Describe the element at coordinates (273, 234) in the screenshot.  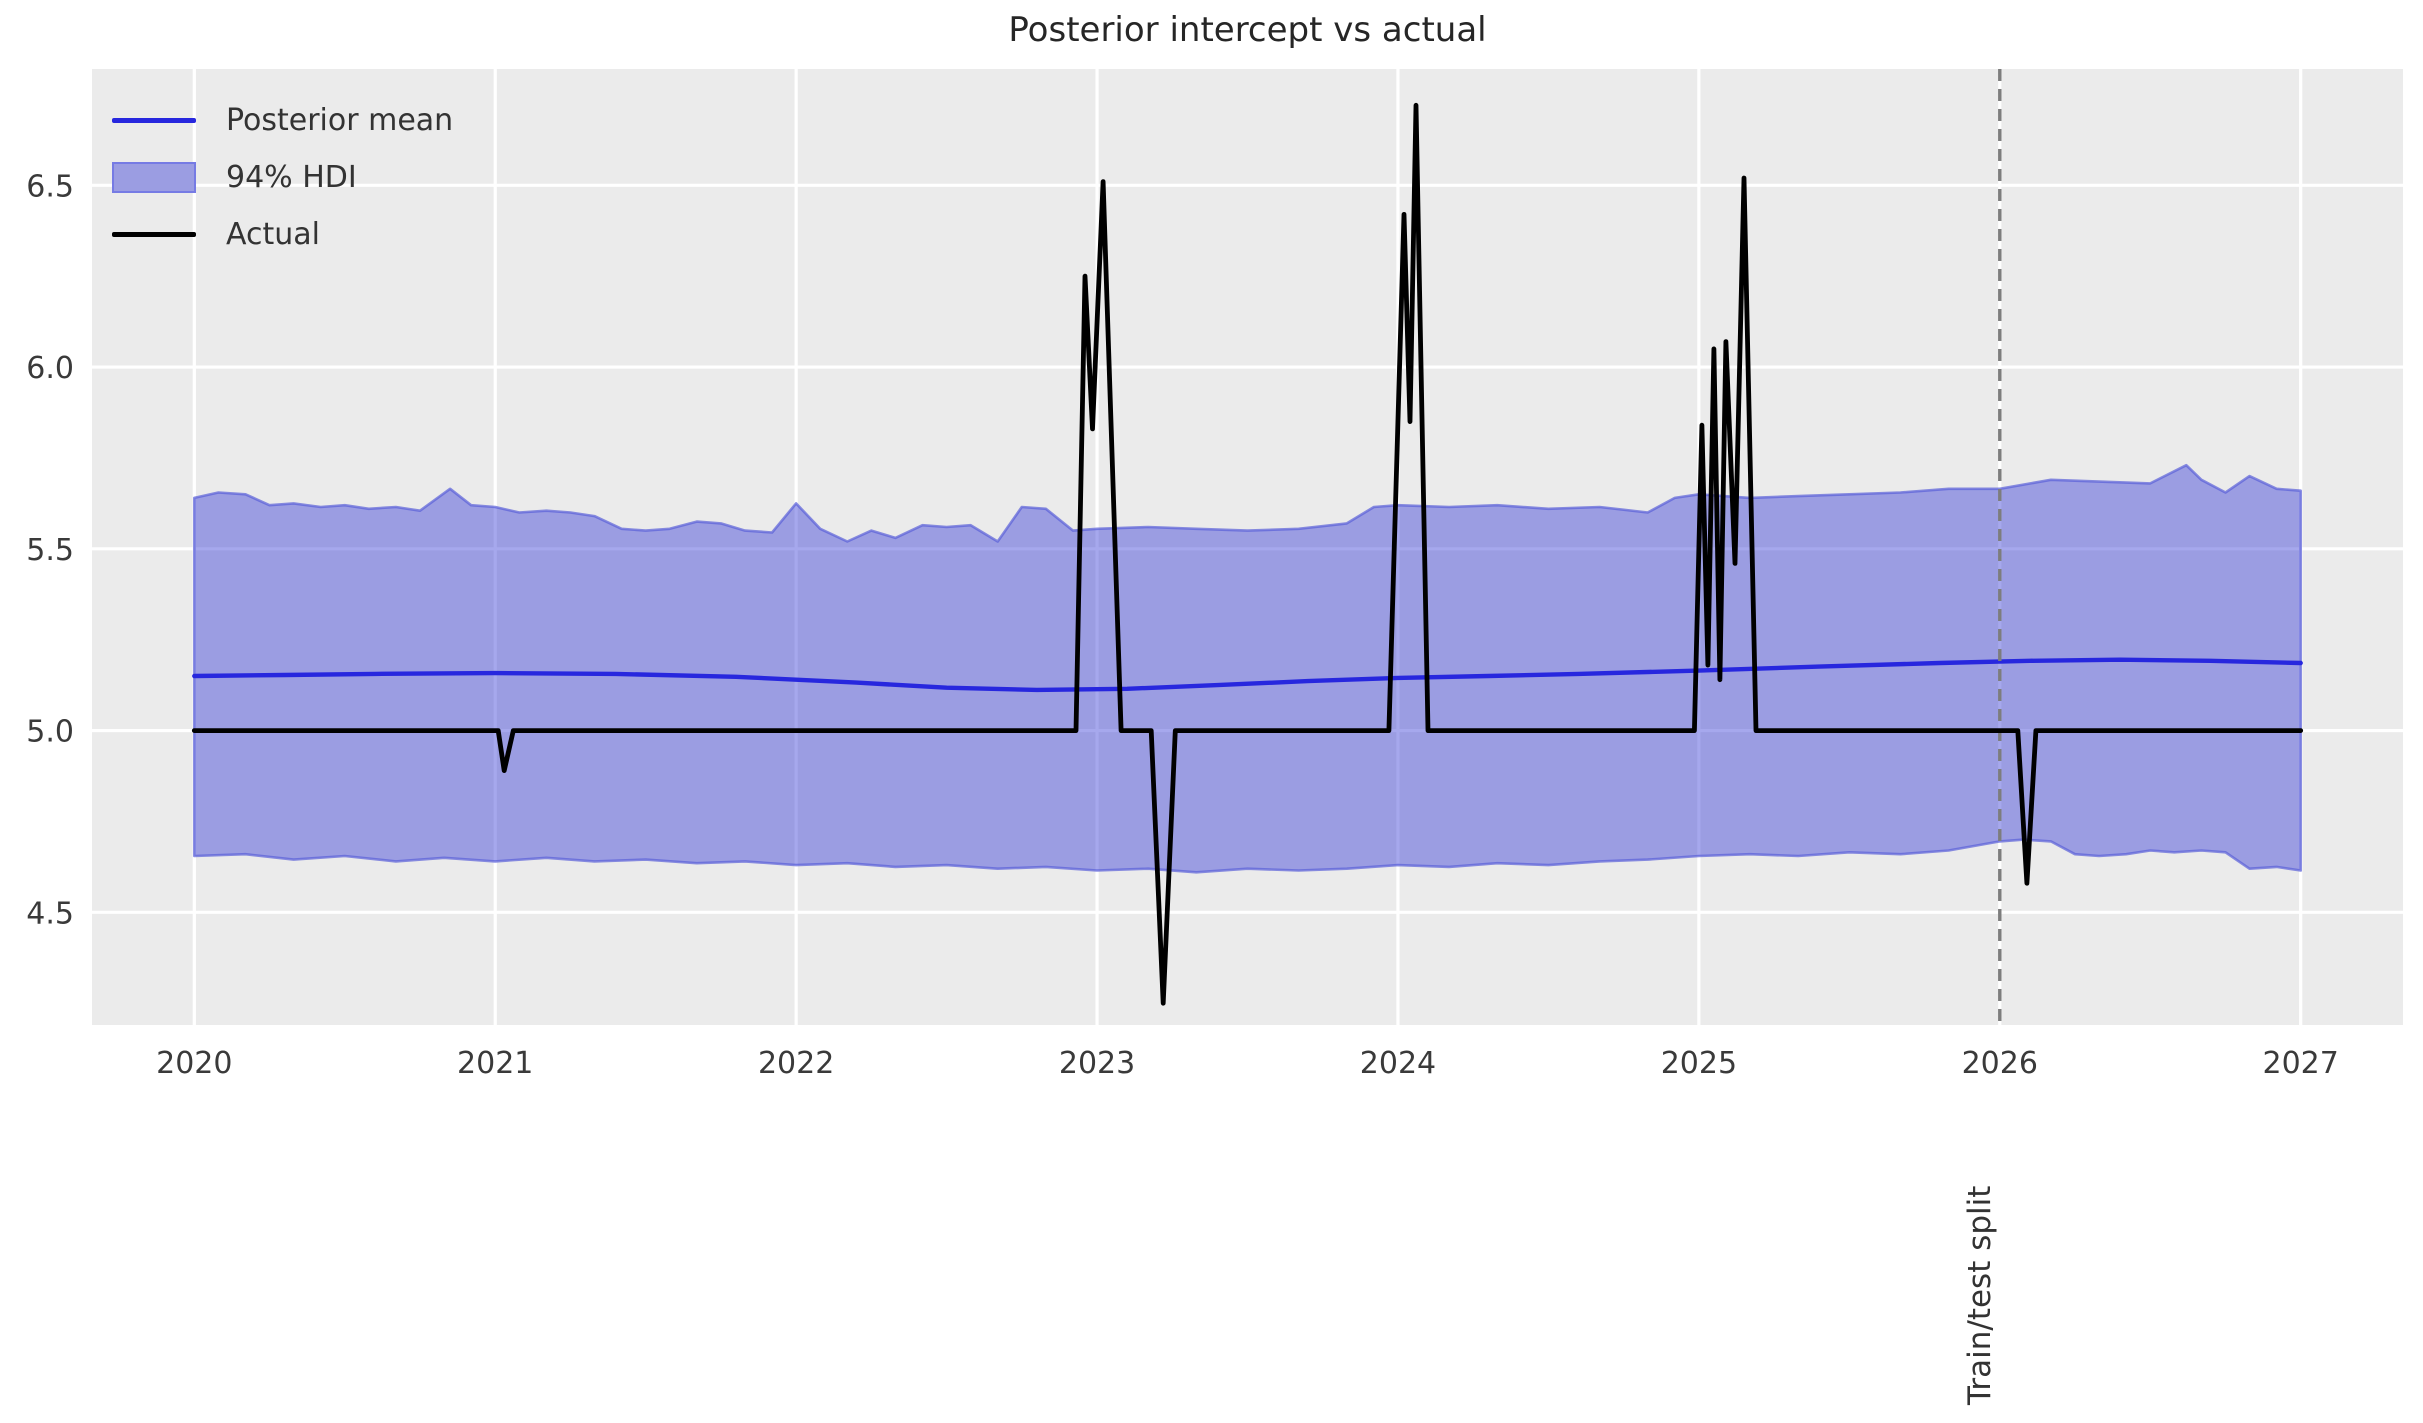
I see `legend-label-actual: Actual` at that location.